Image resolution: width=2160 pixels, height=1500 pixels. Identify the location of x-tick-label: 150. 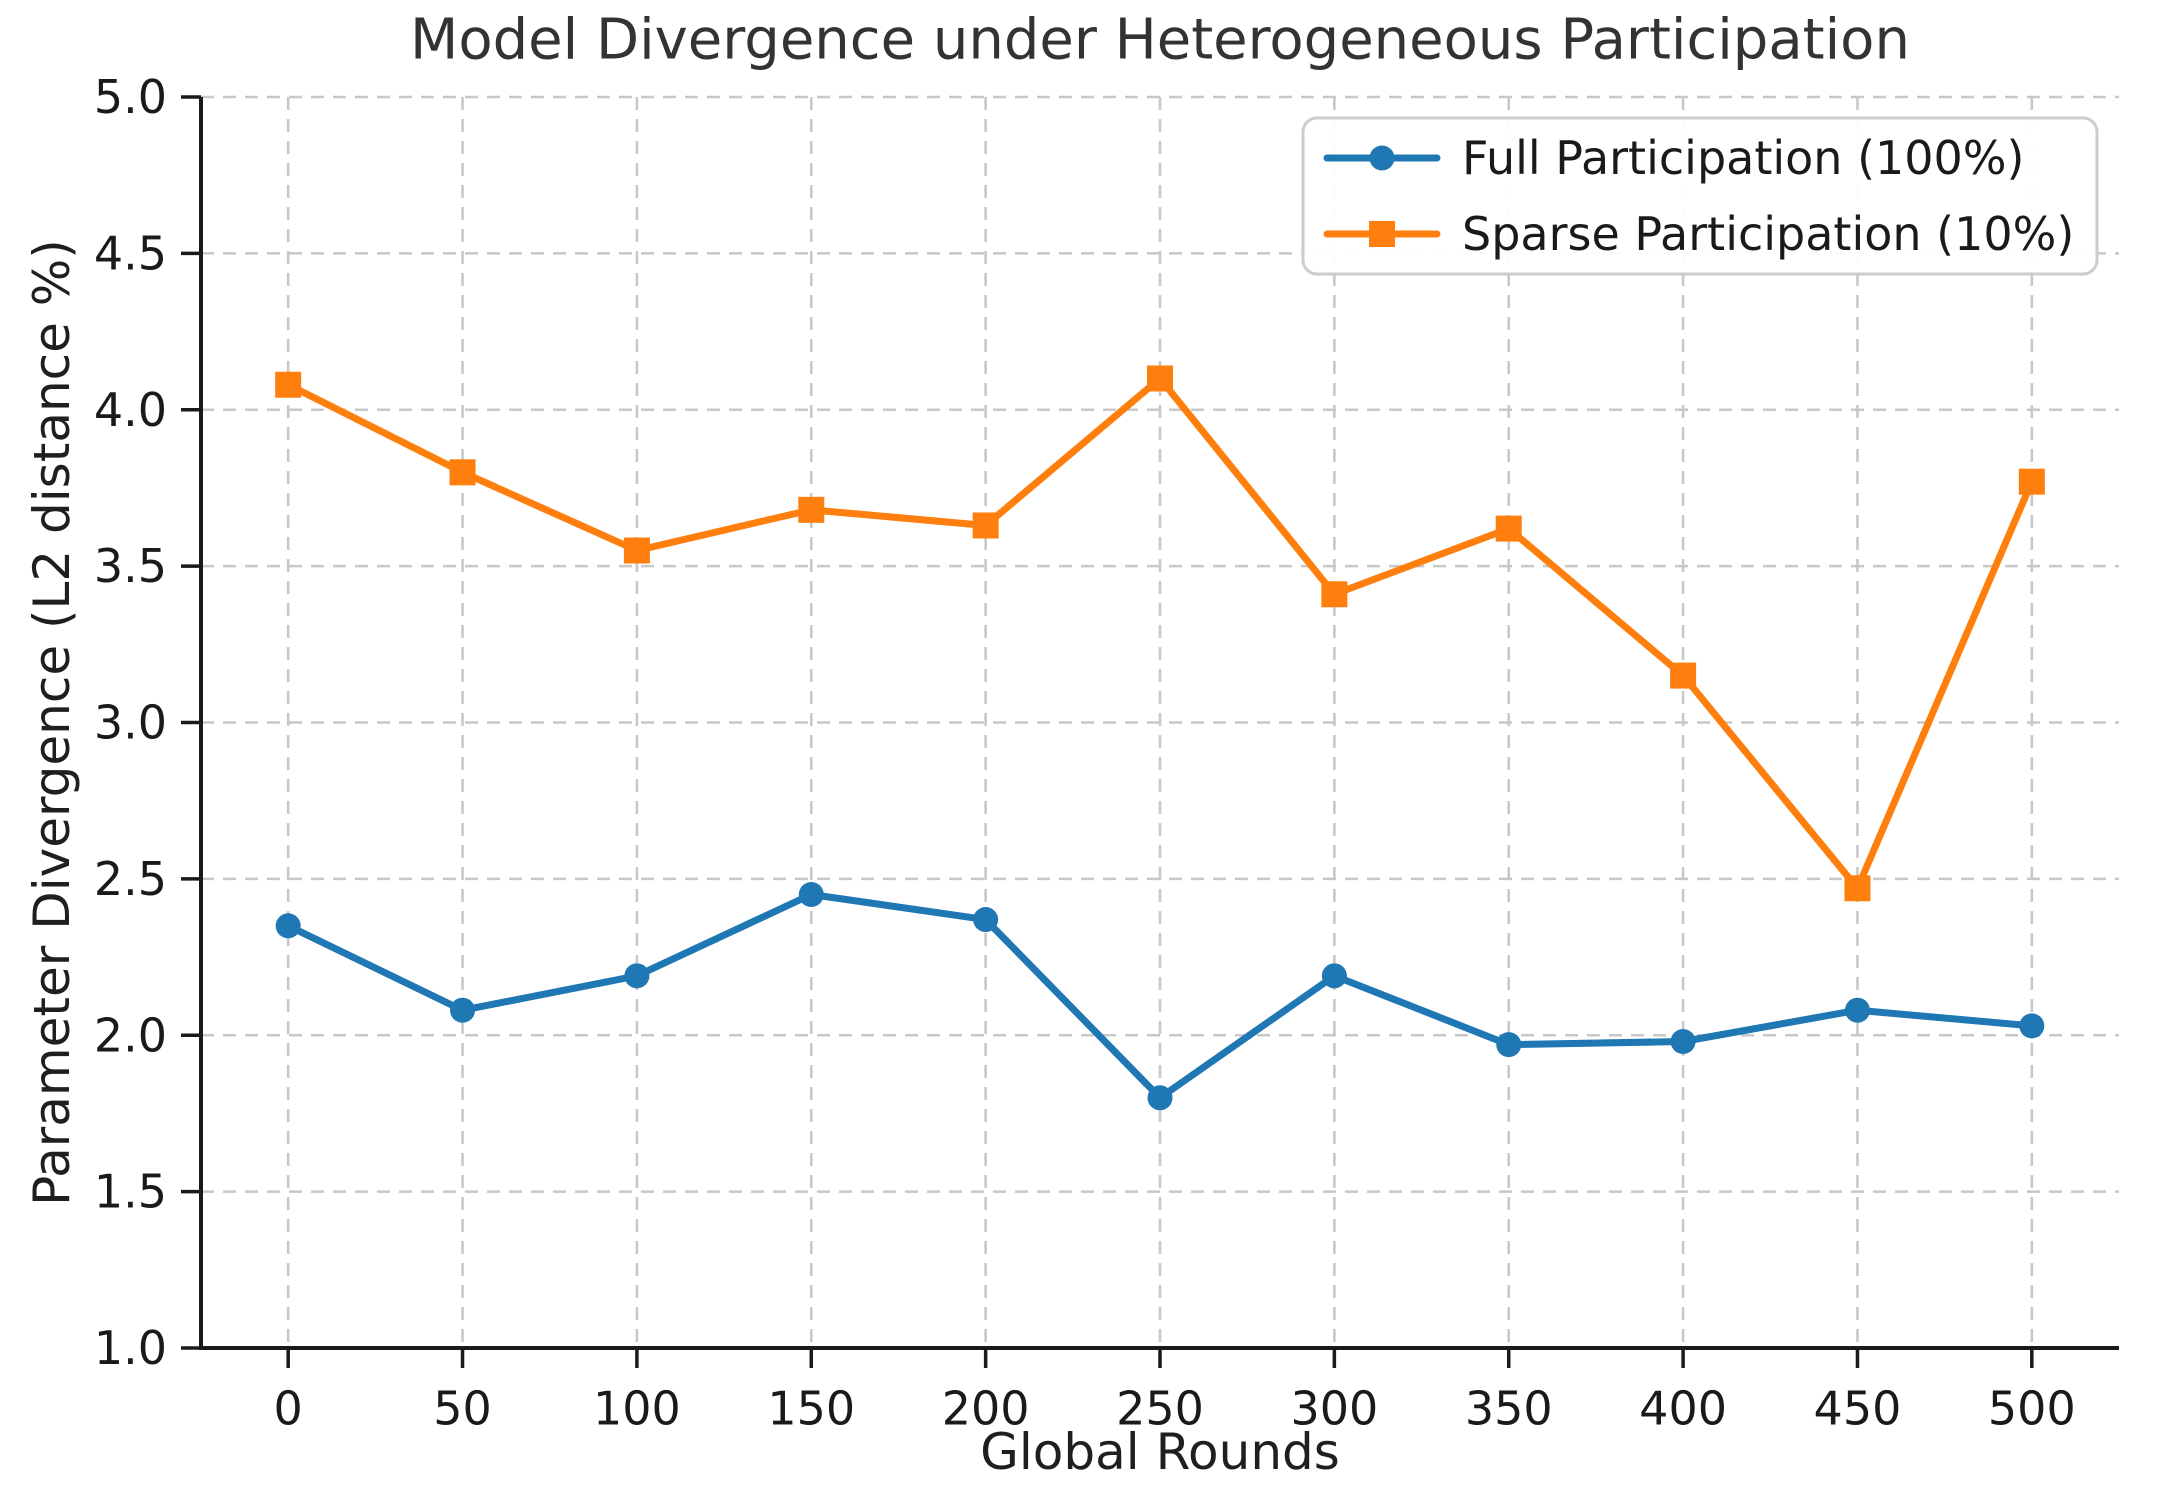
(811, 1408).